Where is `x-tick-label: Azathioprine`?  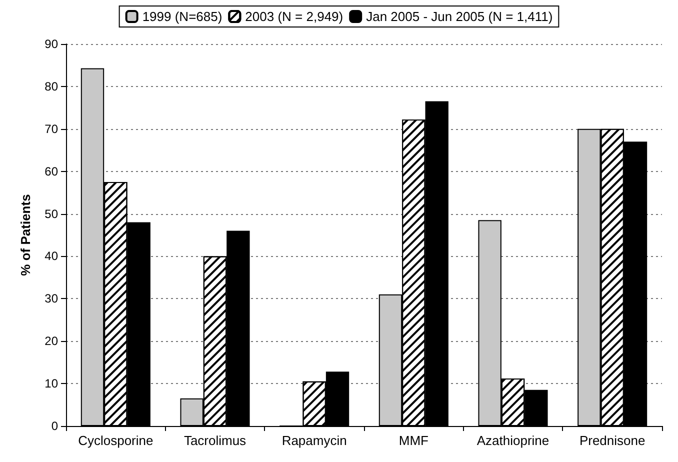
x-tick-label: Azathioprine is located at coordinates (513, 440).